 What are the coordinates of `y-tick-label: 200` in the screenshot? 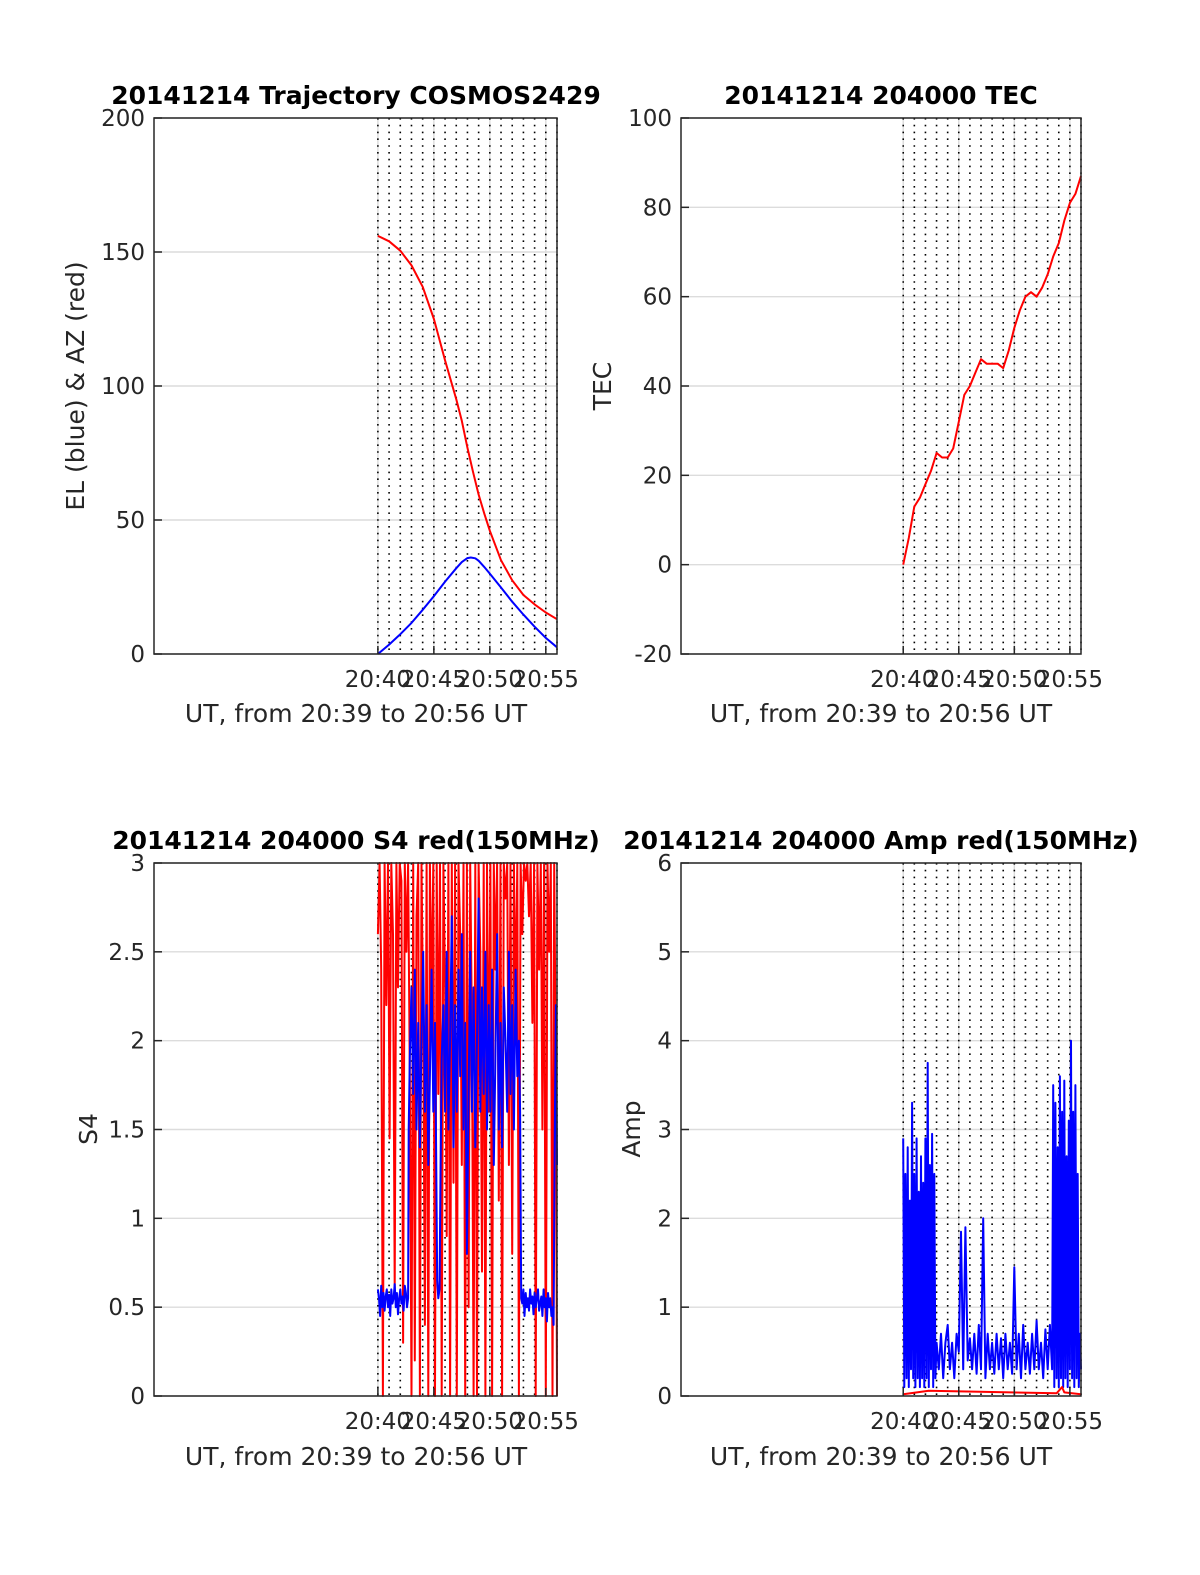 It's located at (123, 119).